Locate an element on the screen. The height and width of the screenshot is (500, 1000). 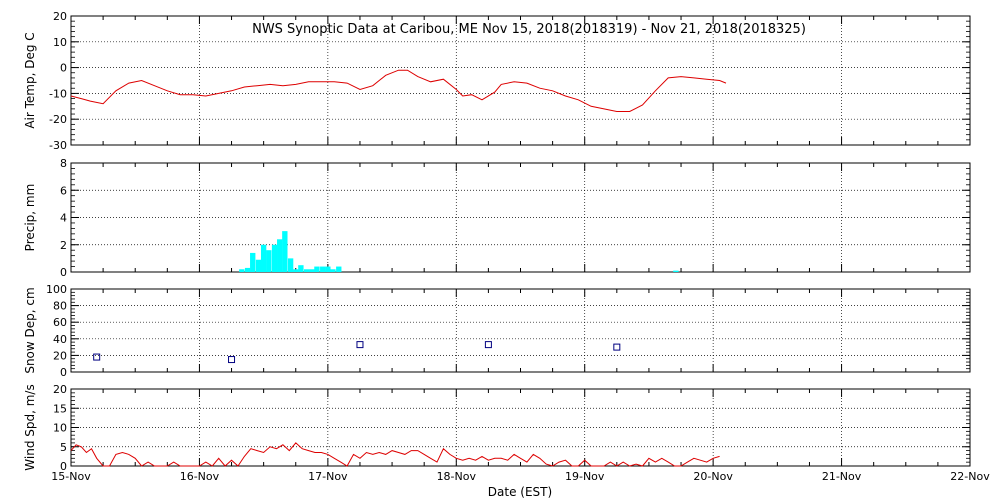
air-temp-ylabel: Air Temp, Deg C is located at coordinates (30, 80).